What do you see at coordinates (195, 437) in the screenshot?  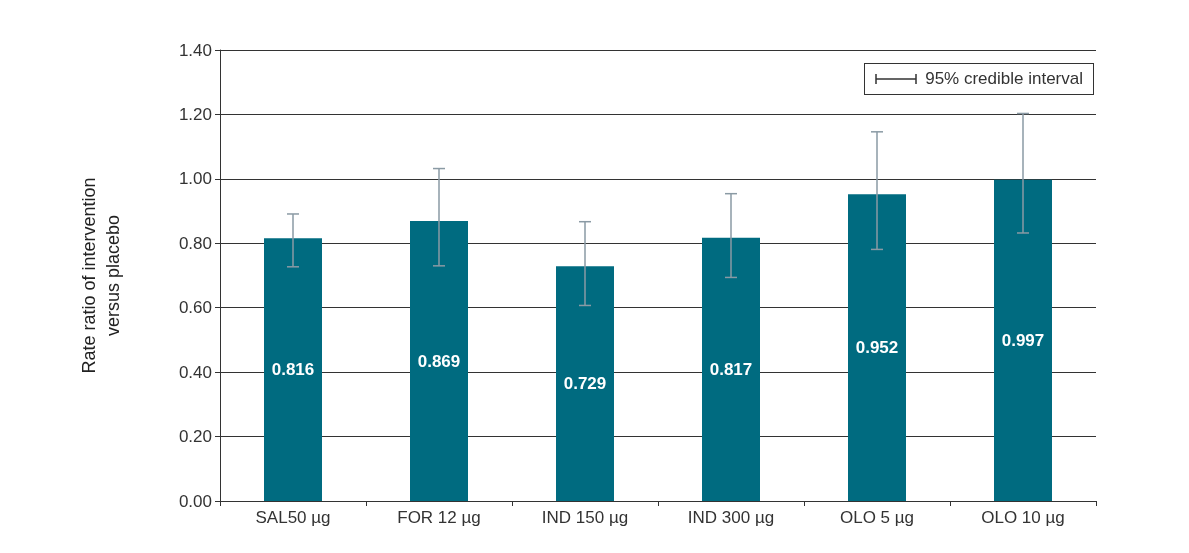 I see `y-tick-label: 0.20` at bounding box center [195, 437].